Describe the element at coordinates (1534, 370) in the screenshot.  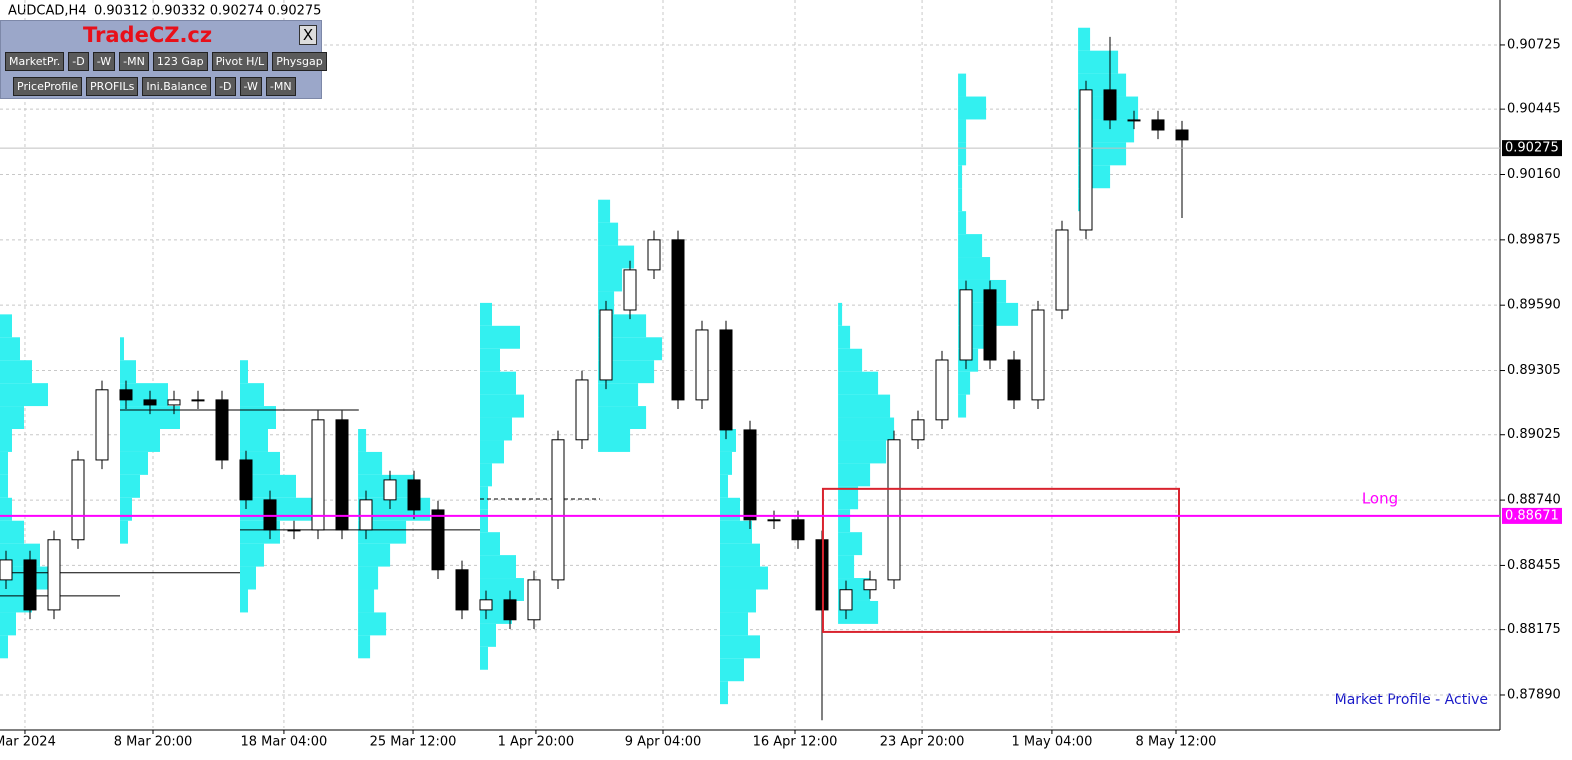
I see `y-tick-label: 0.89305` at that location.